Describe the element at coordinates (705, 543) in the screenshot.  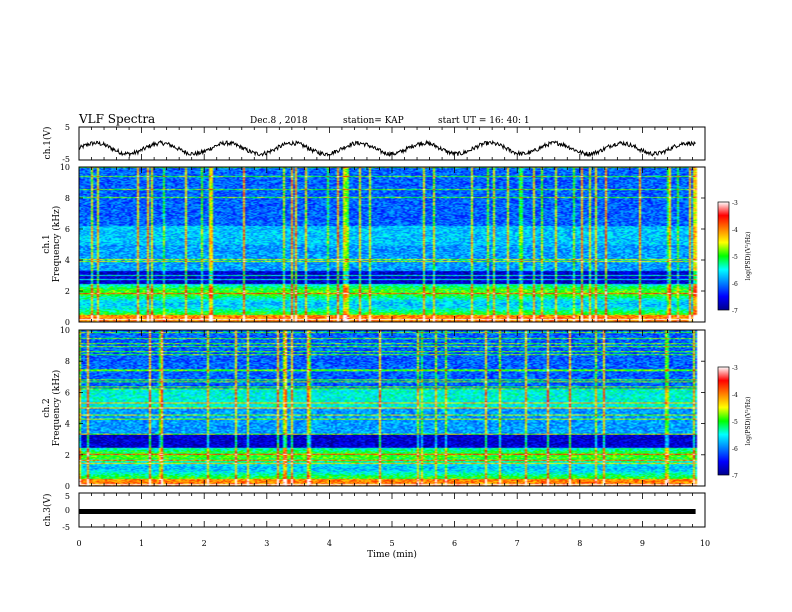
I see `x-tick-label: 10` at that location.